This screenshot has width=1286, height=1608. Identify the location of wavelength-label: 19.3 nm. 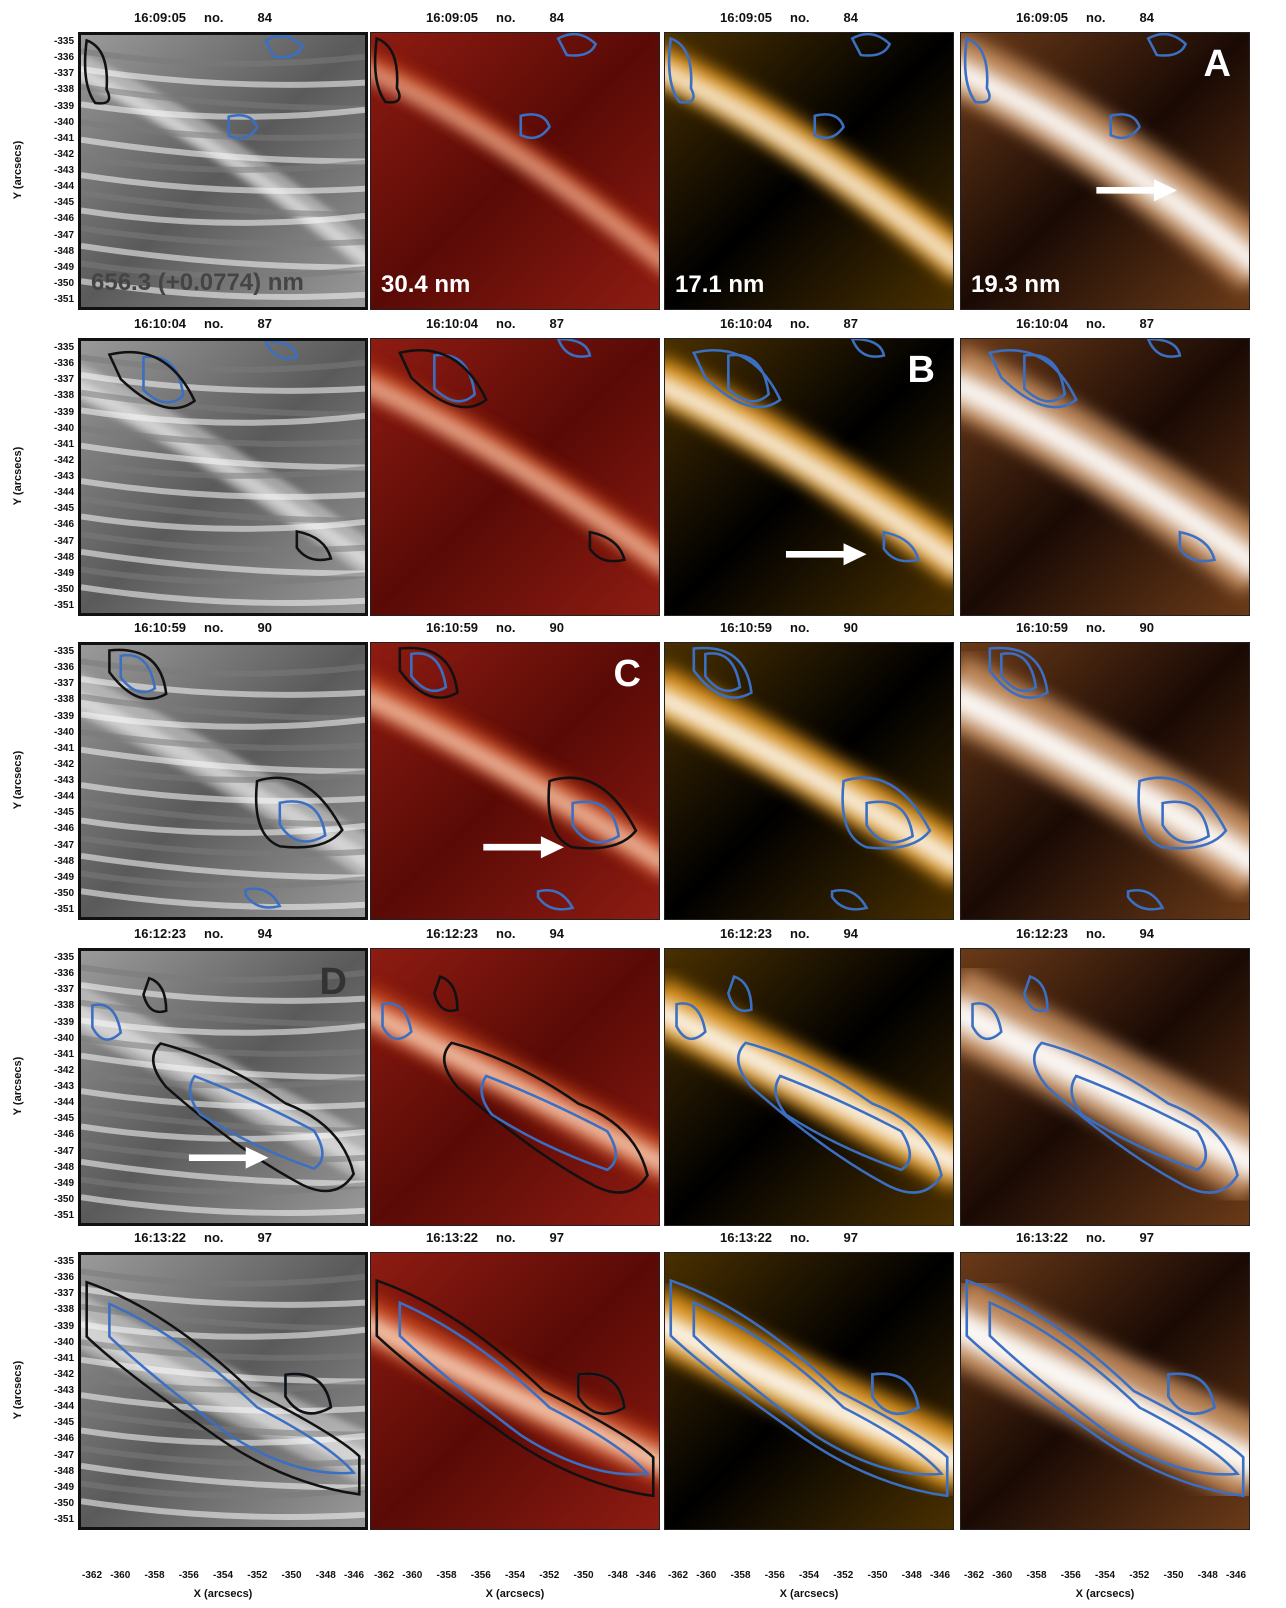
(1016, 284).